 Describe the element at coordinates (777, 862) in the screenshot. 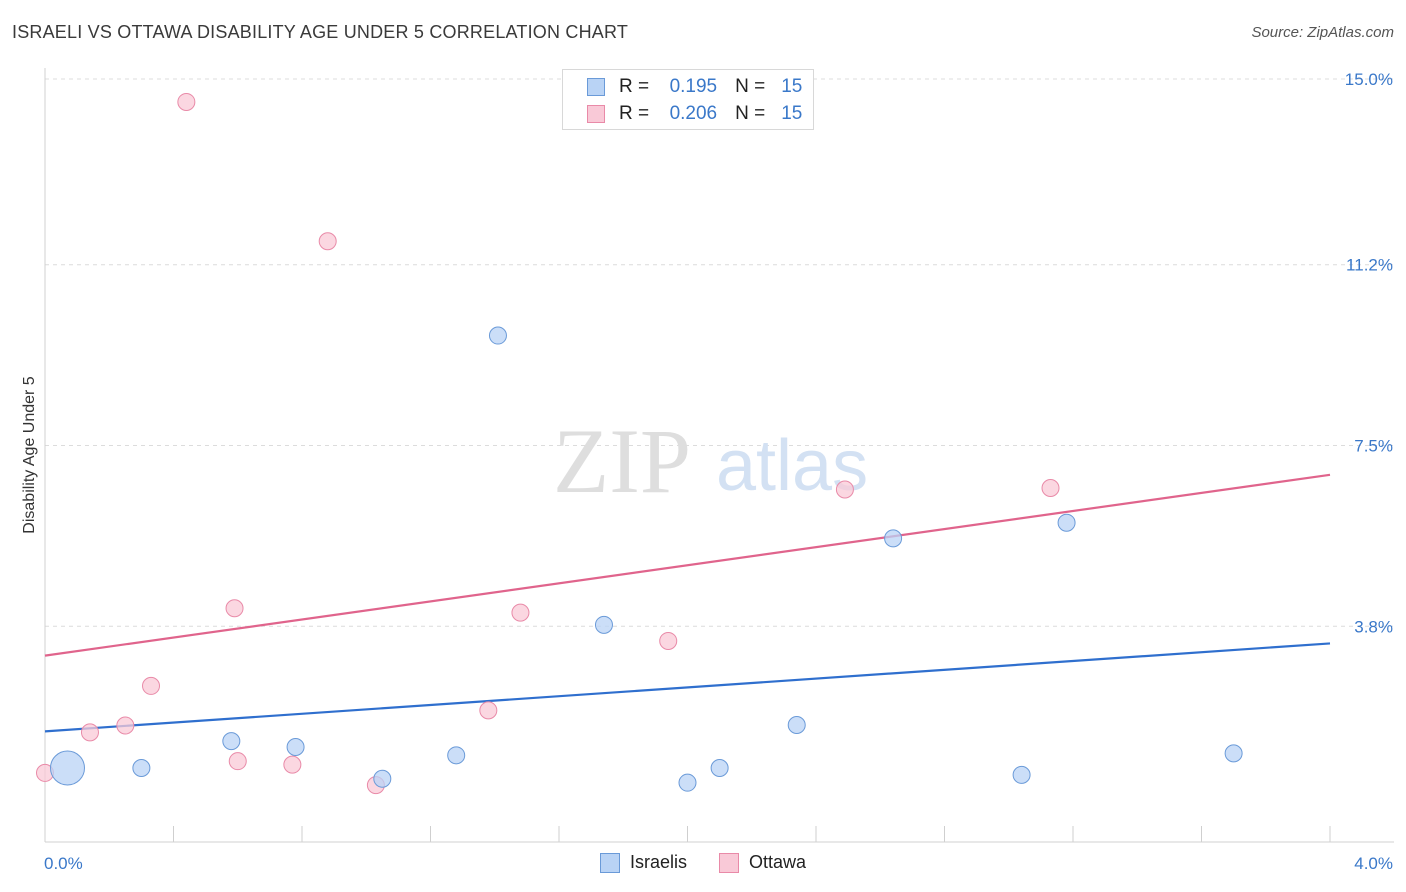

I see `ottawa-legend-label: Ottawa` at that location.